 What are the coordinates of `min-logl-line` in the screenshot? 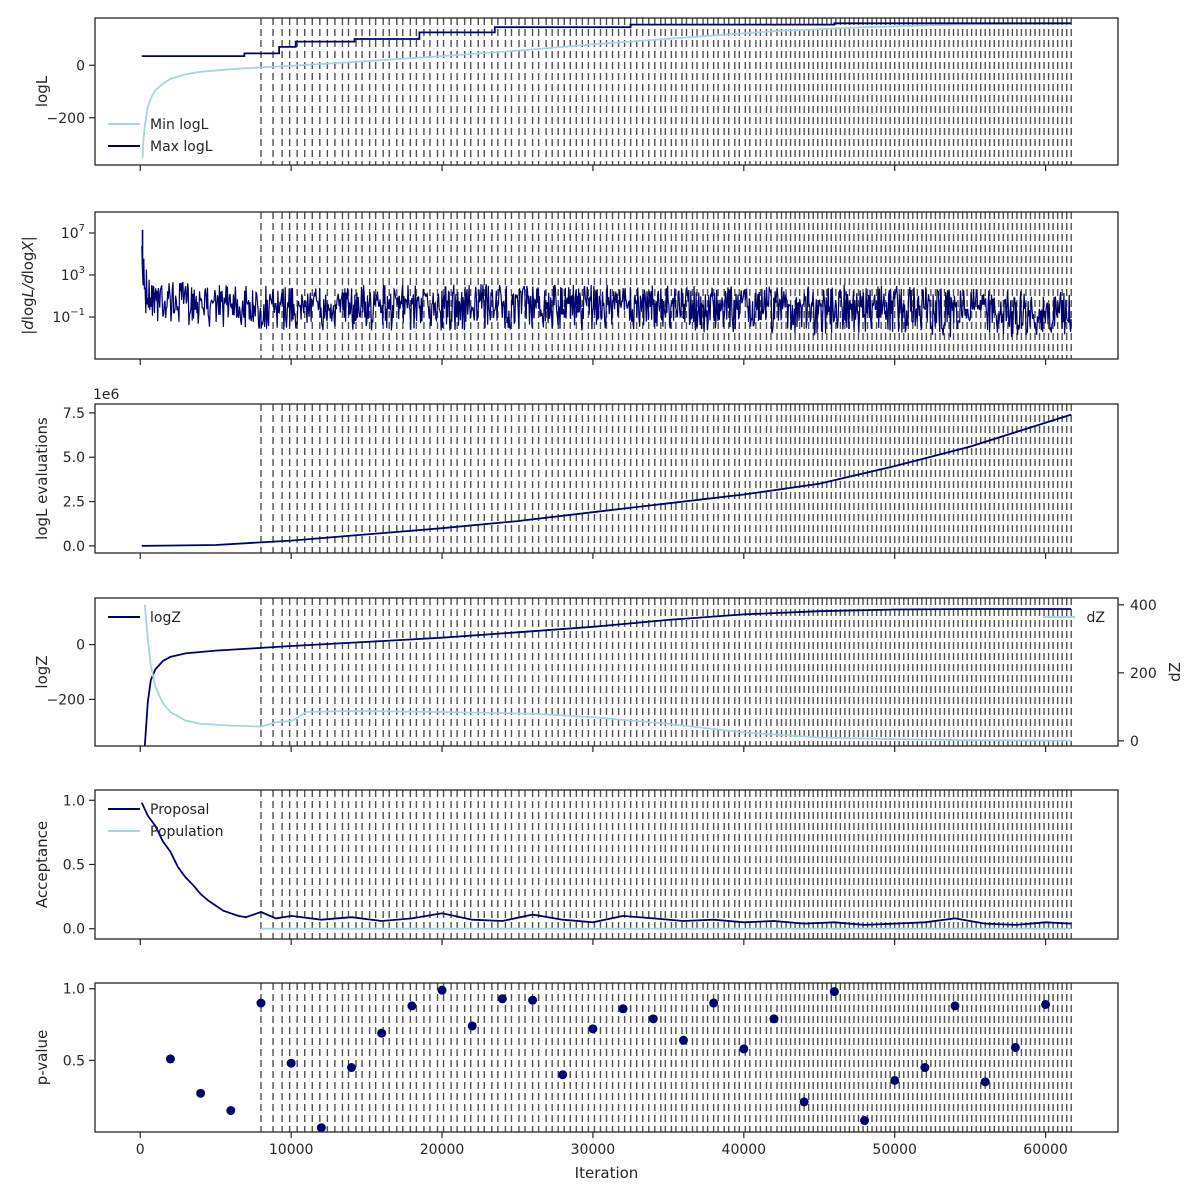 It's located at (606, 90).